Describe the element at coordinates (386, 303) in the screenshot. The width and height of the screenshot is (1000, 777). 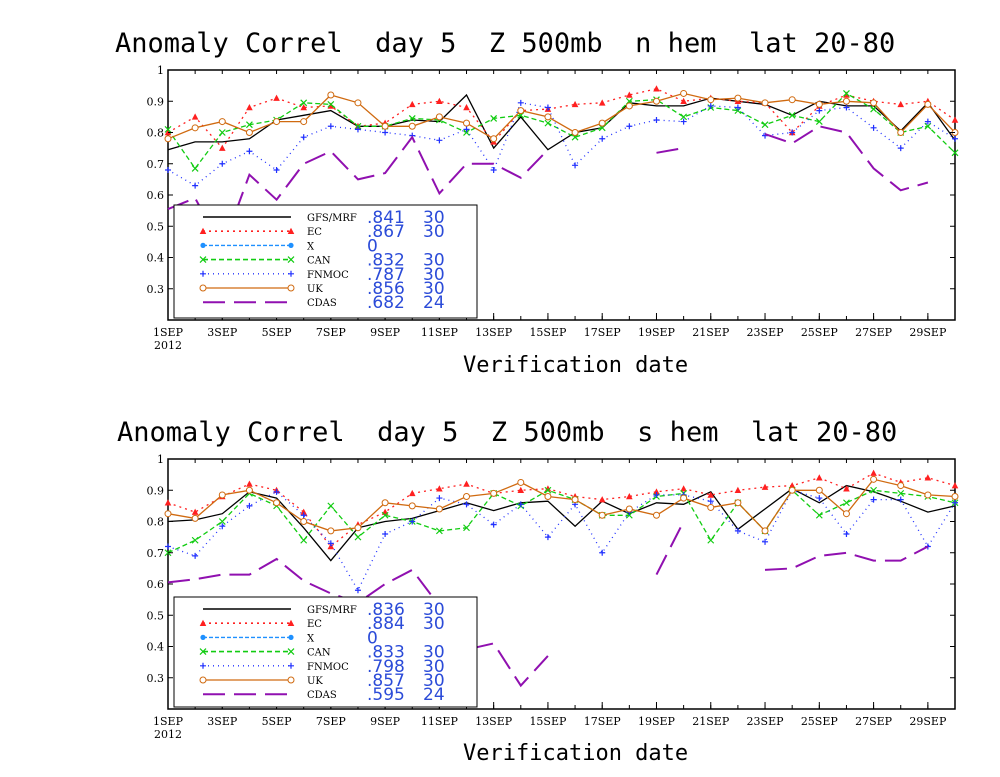
I see `legend-stat: .682` at that location.